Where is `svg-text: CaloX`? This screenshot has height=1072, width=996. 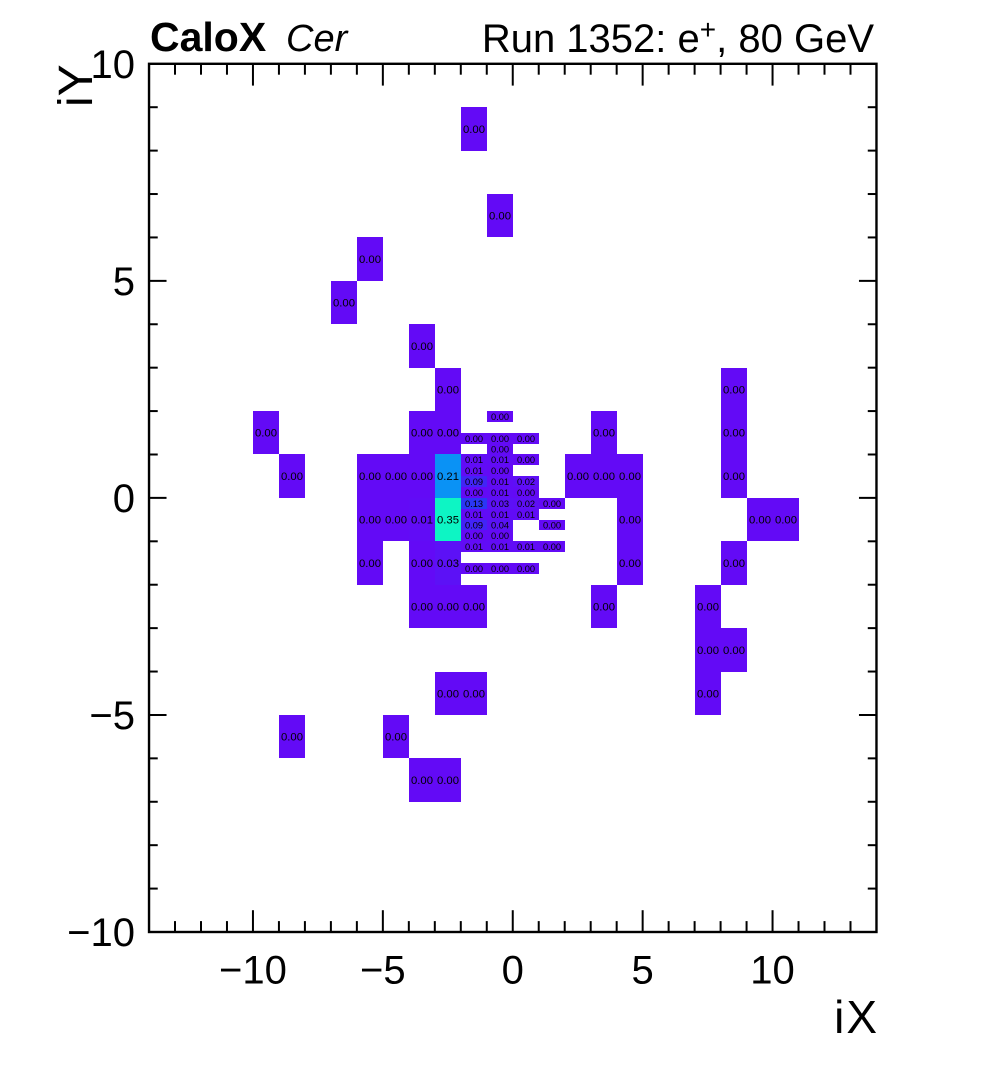
svg-text: CaloX is located at coordinates (208, 37).